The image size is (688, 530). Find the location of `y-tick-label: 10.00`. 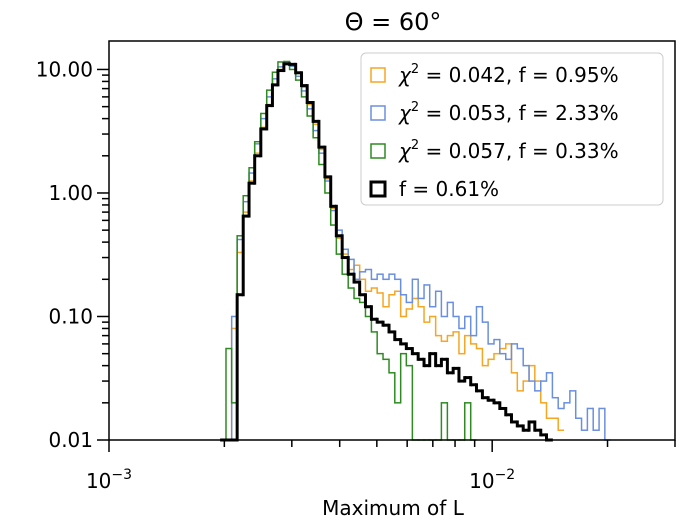

y-tick-label: 10.00 is located at coordinates (64, 69).